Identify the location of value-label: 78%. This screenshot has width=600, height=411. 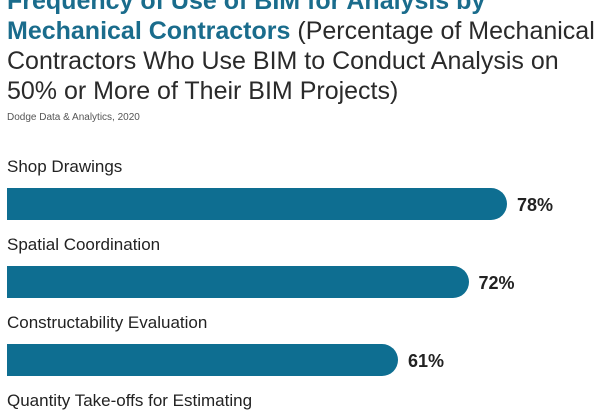
(534, 205).